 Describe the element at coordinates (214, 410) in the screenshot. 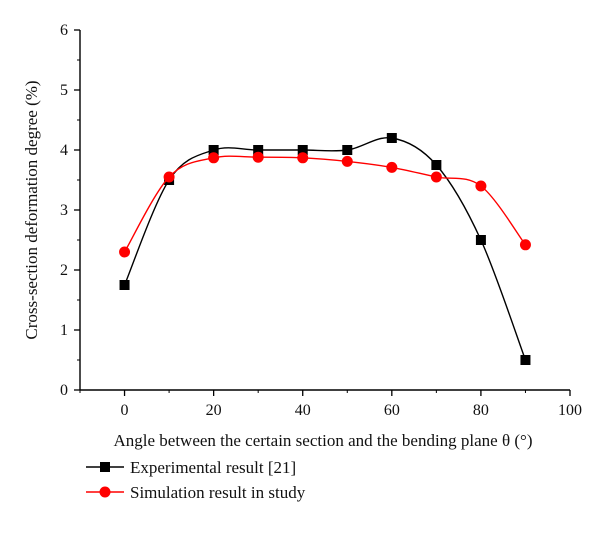

I see `x-tick-label: 20` at that location.